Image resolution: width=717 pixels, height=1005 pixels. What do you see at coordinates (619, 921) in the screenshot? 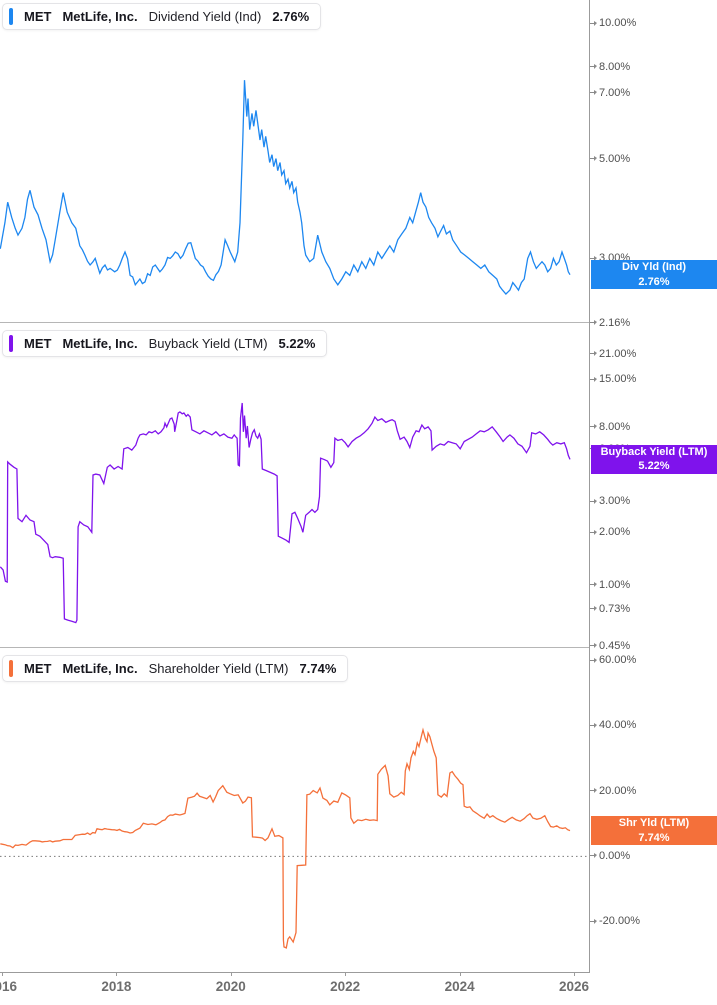
I see `y-axis-tick-label: -20.00%` at bounding box center [619, 921].